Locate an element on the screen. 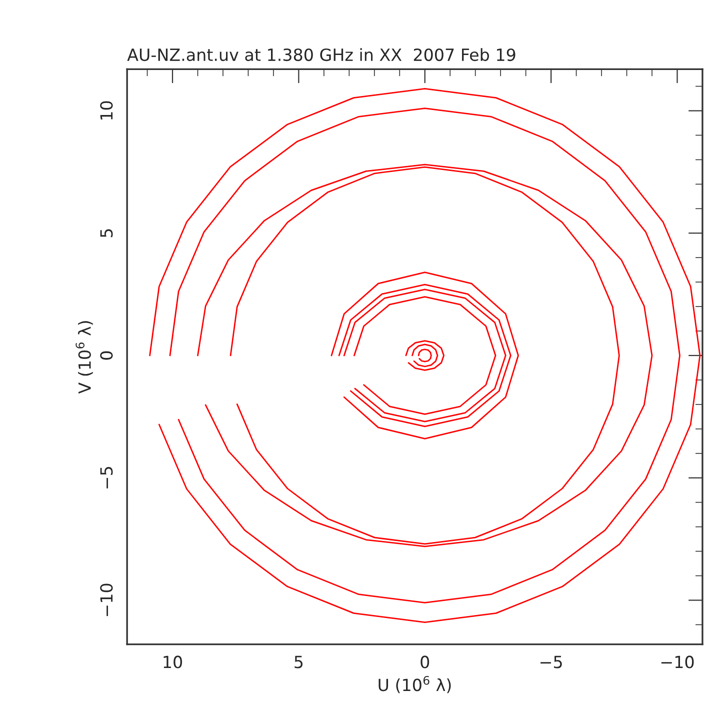  x-tick-label: −5 is located at coordinates (551, 662).